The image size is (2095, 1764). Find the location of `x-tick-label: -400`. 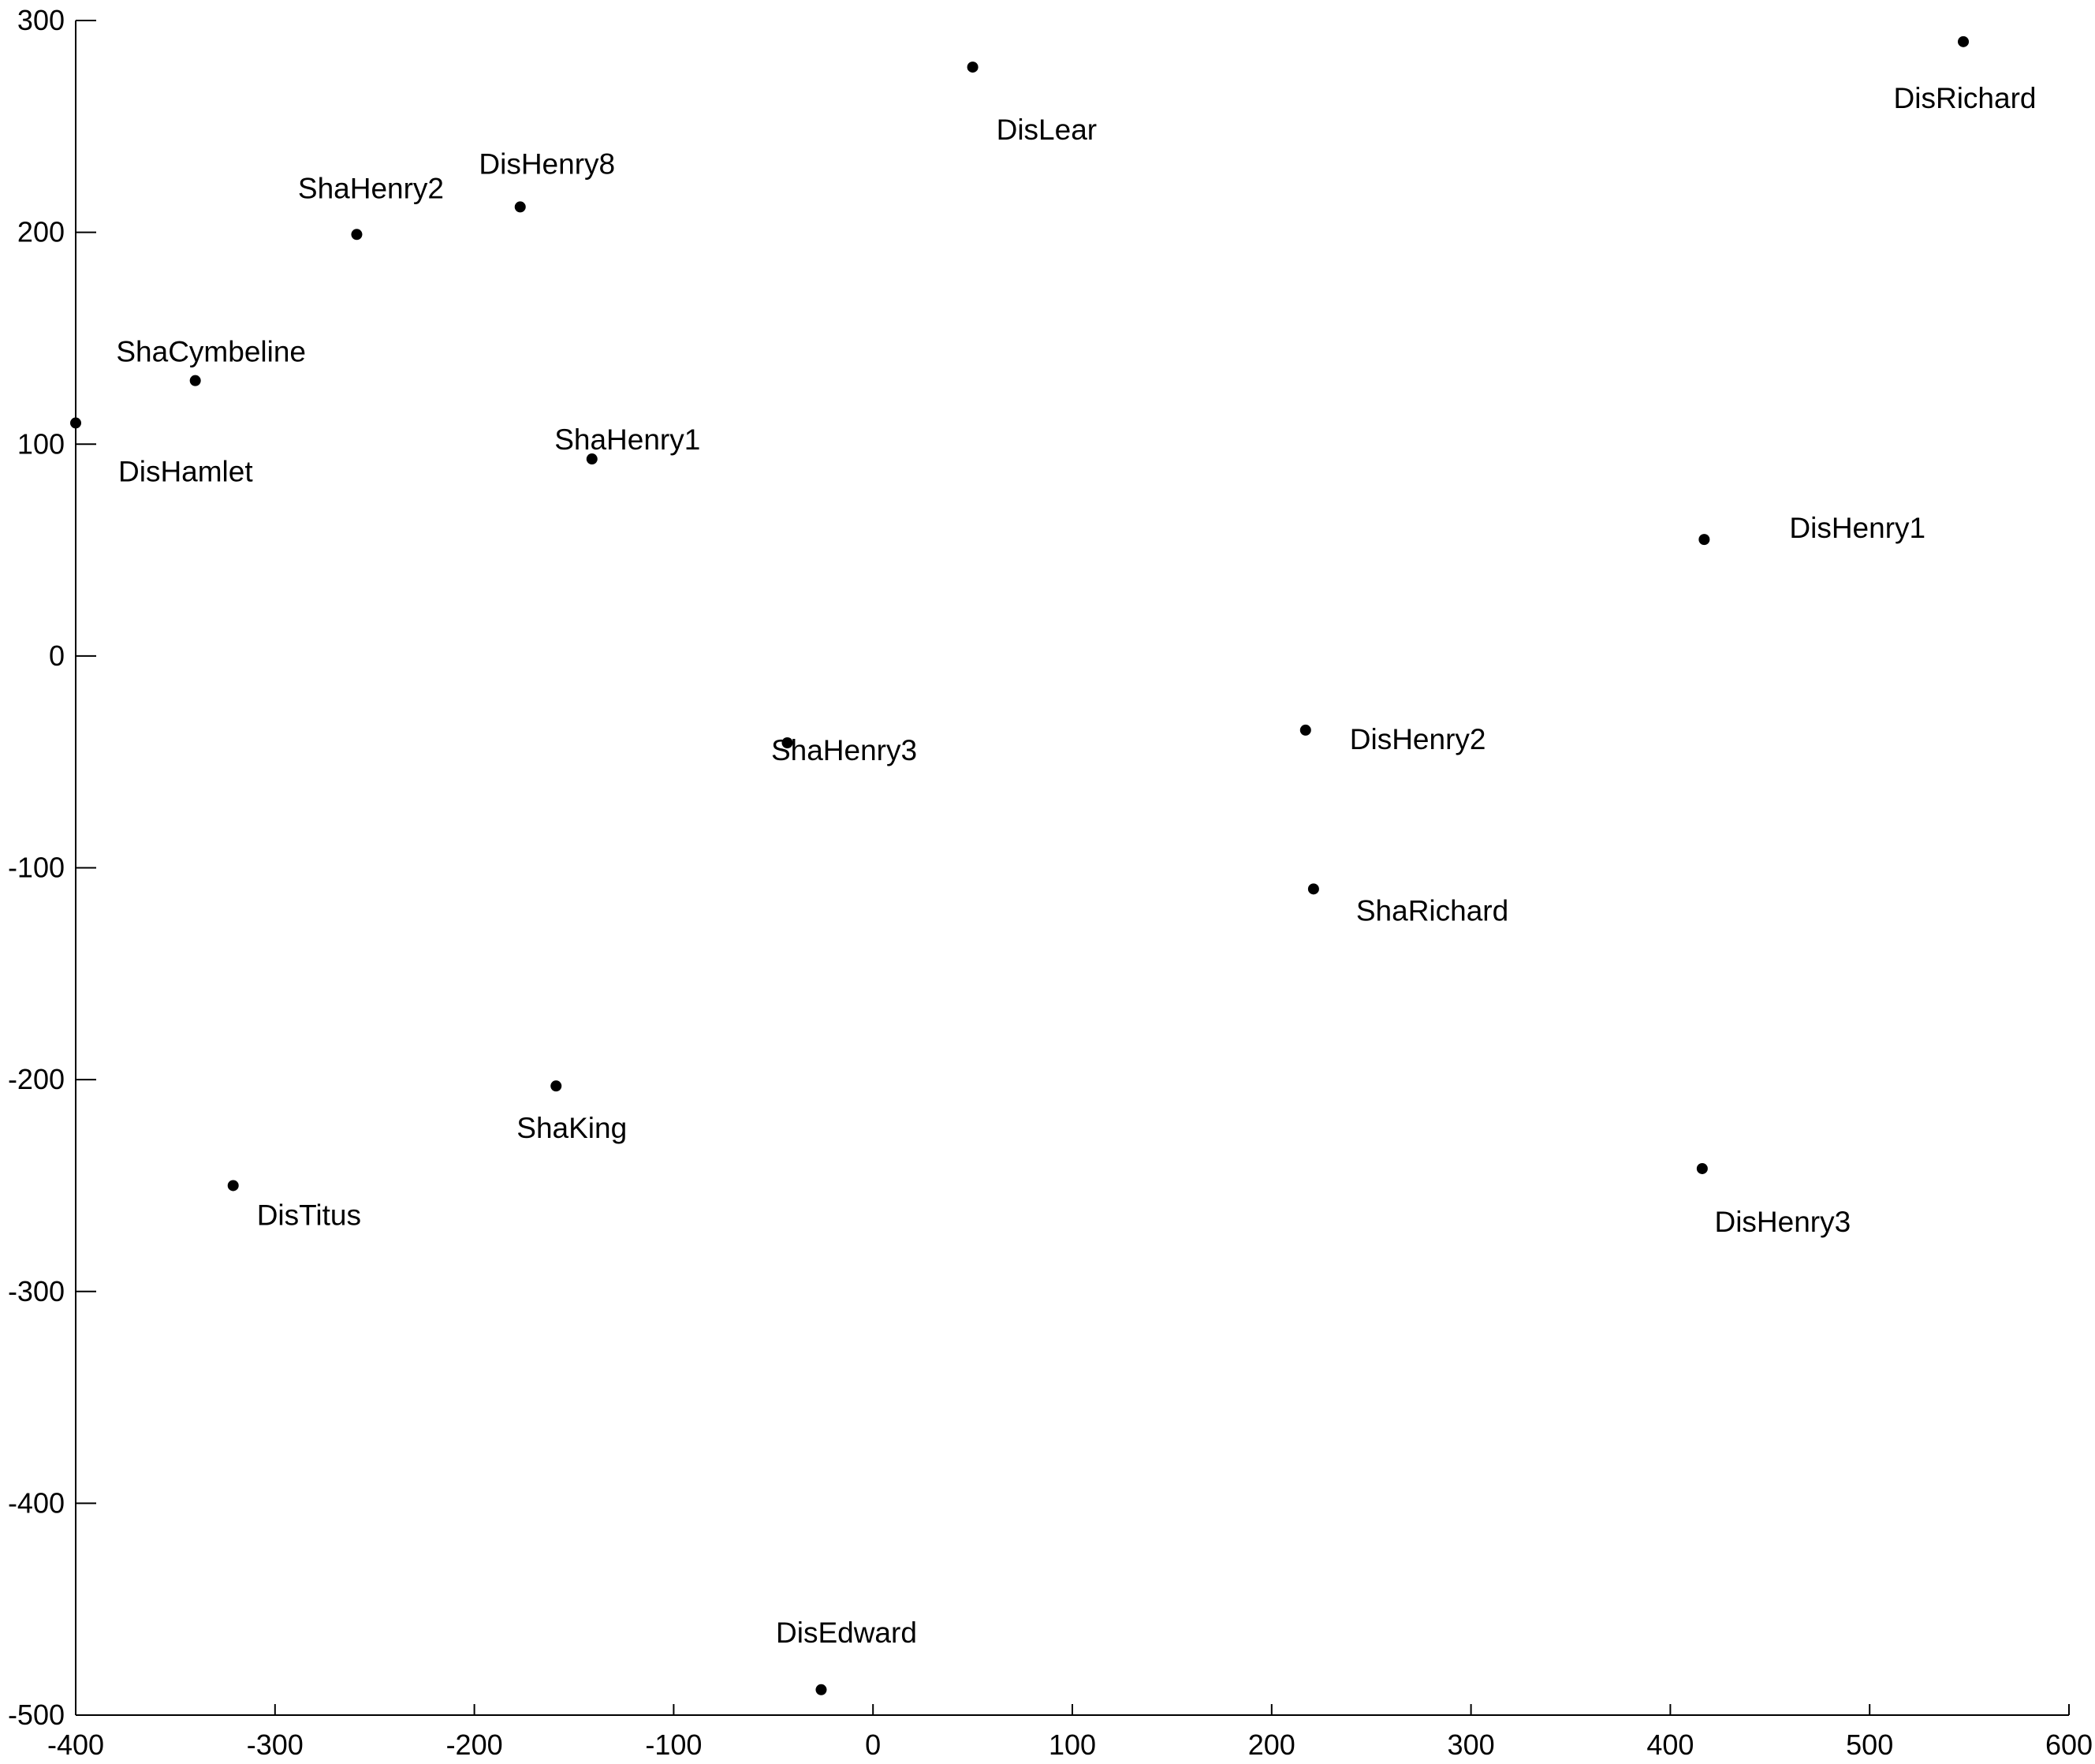

x-tick-label: -400 is located at coordinates (75, 1745).